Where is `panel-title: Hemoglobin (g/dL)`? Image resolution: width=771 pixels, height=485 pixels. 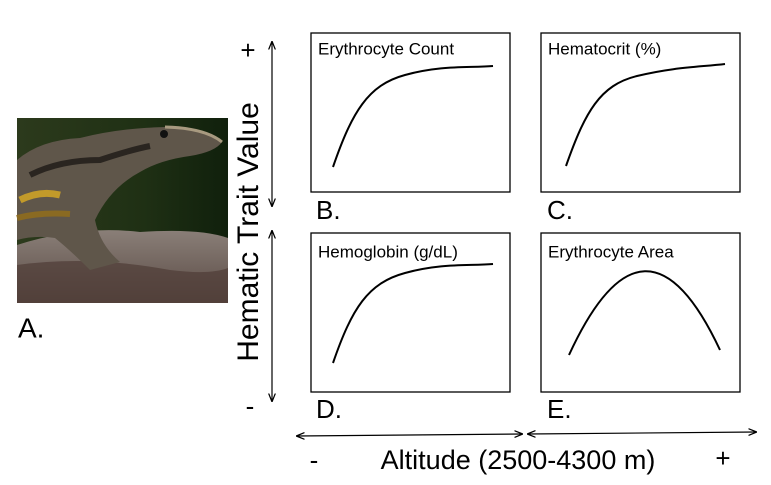 panel-title: Hemoglobin (g/dL) is located at coordinates (388, 251).